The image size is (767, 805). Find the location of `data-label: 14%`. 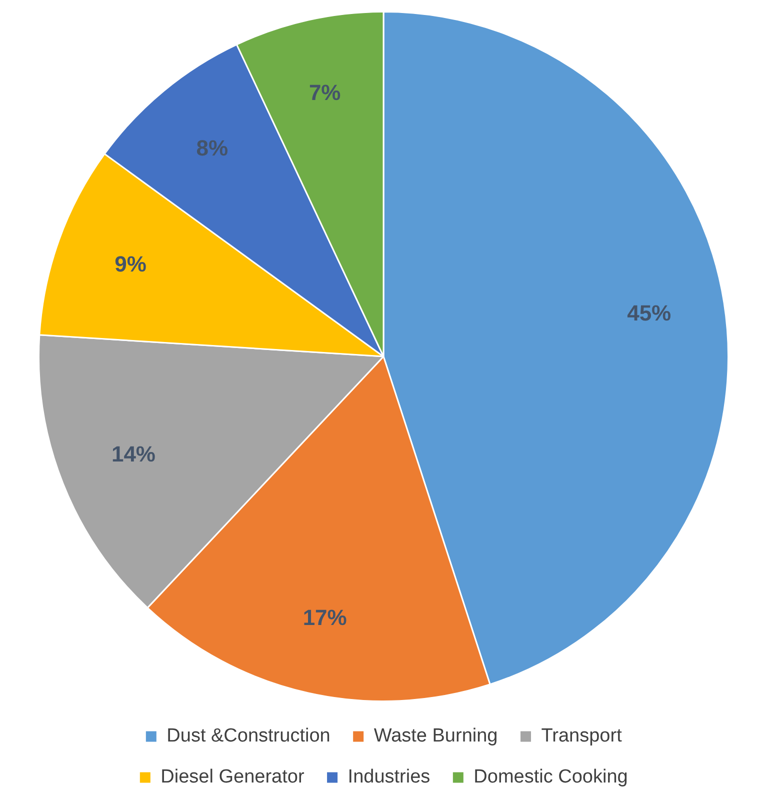

data-label: 14% is located at coordinates (133, 454).